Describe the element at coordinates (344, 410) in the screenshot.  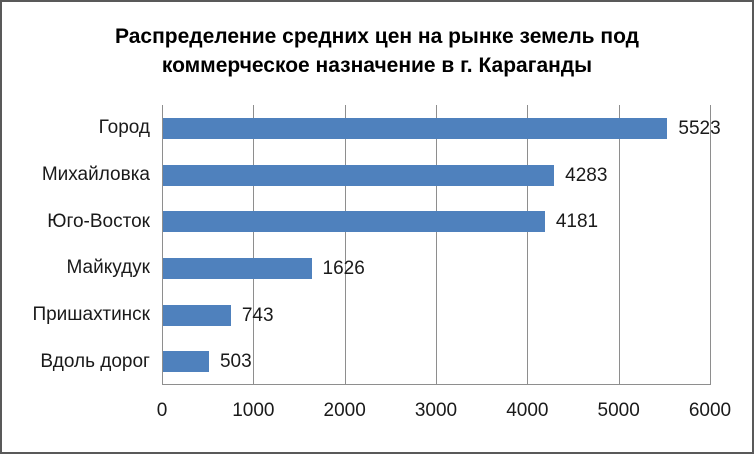
I see `x-axis-tick-label: 2000` at that location.